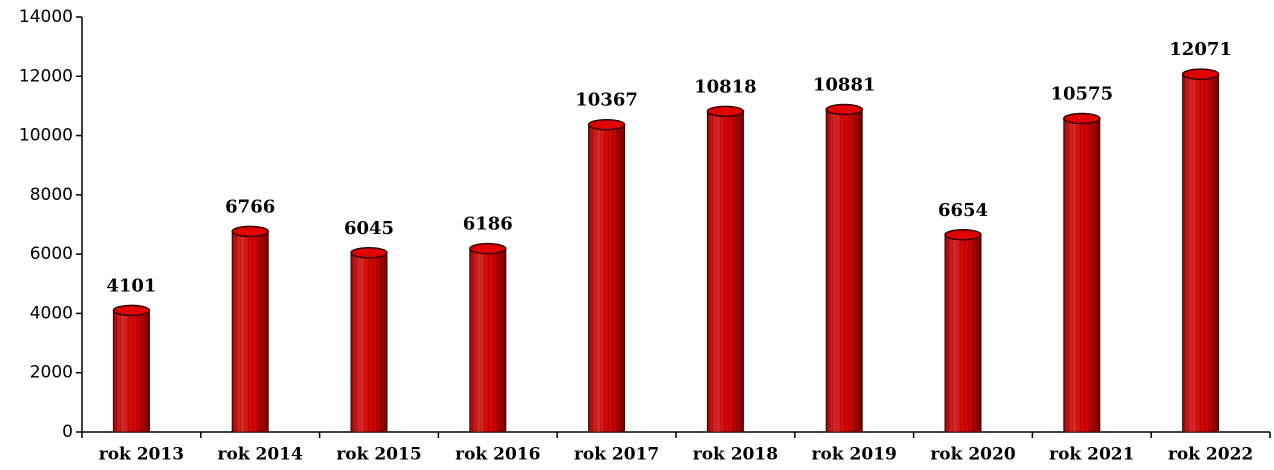 The image size is (1274, 470). I want to click on value-label: 6186, so click(488, 224).